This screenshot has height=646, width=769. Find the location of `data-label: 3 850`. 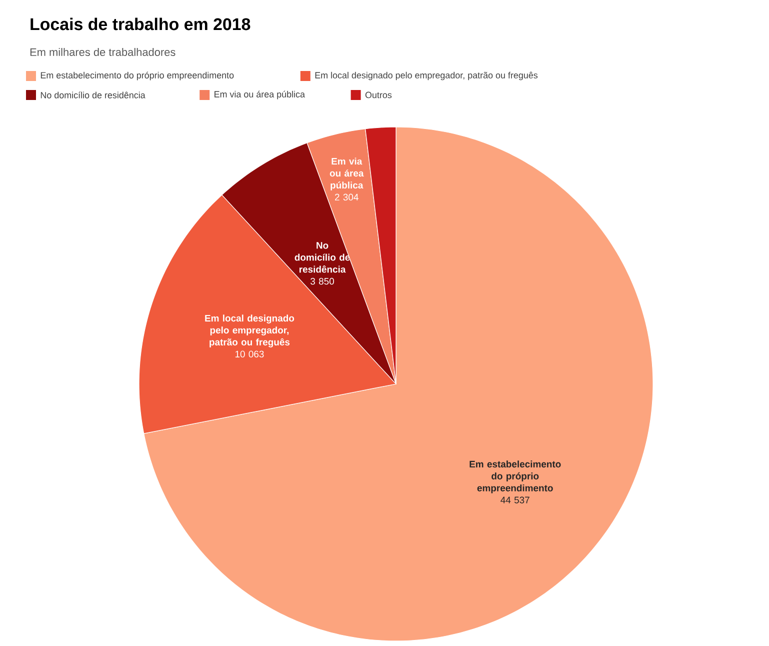

data-label: 3 850 is located at coordinates (322, 281).